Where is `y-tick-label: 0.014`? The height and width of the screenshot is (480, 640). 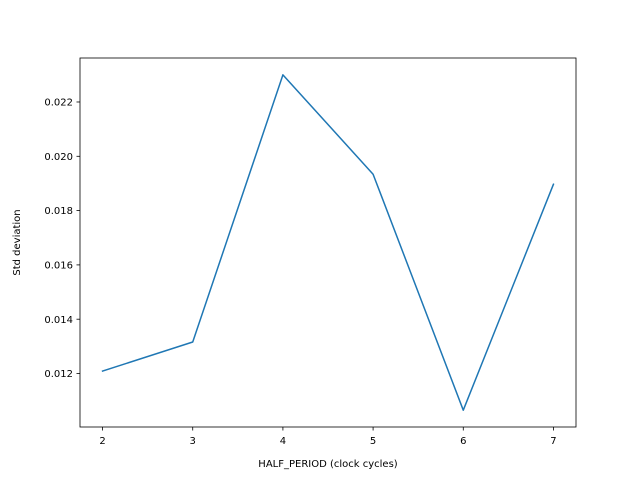
y-tick-label: 0.014 is located at coordinates (58, 320).